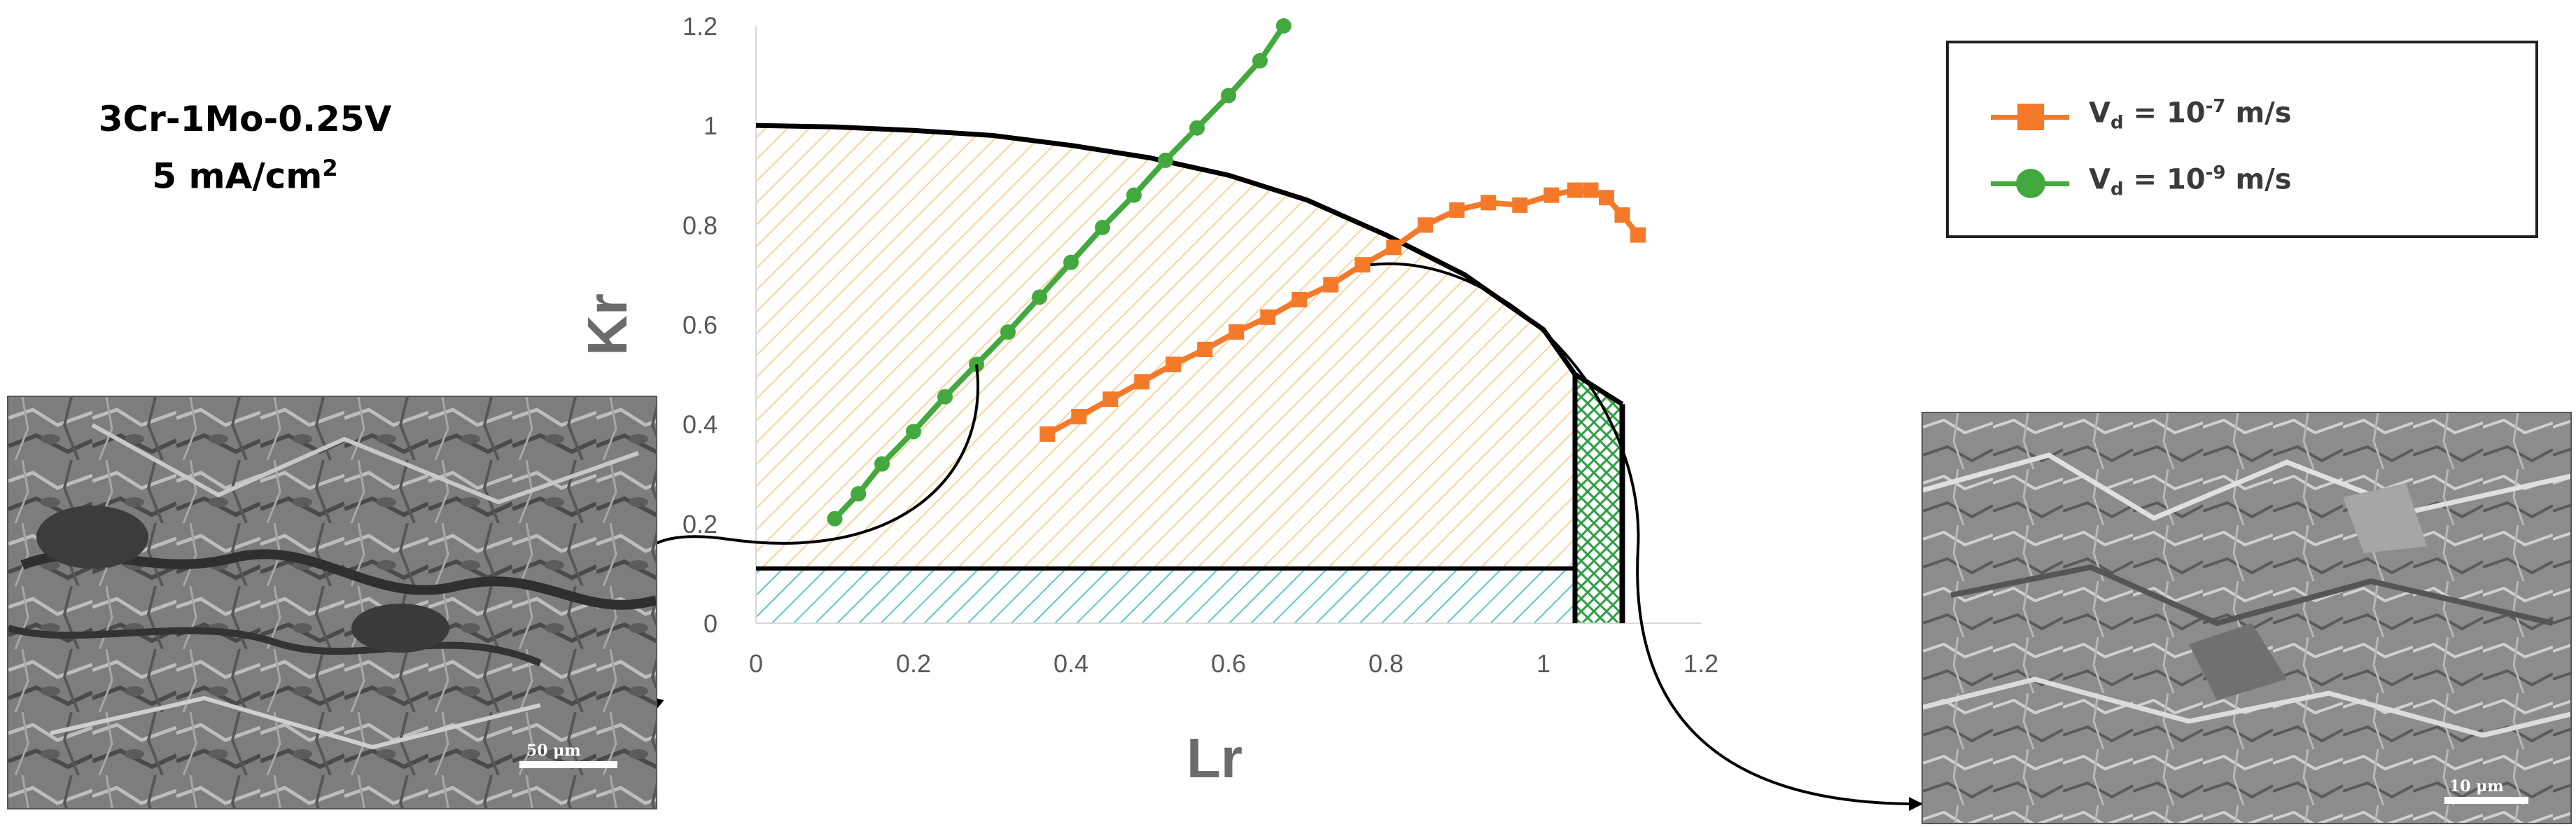  What do you see at coordinates (700, 26) in the screenshot?
I see `y-tick-label: 1.2` at bounding box center [700, 26].